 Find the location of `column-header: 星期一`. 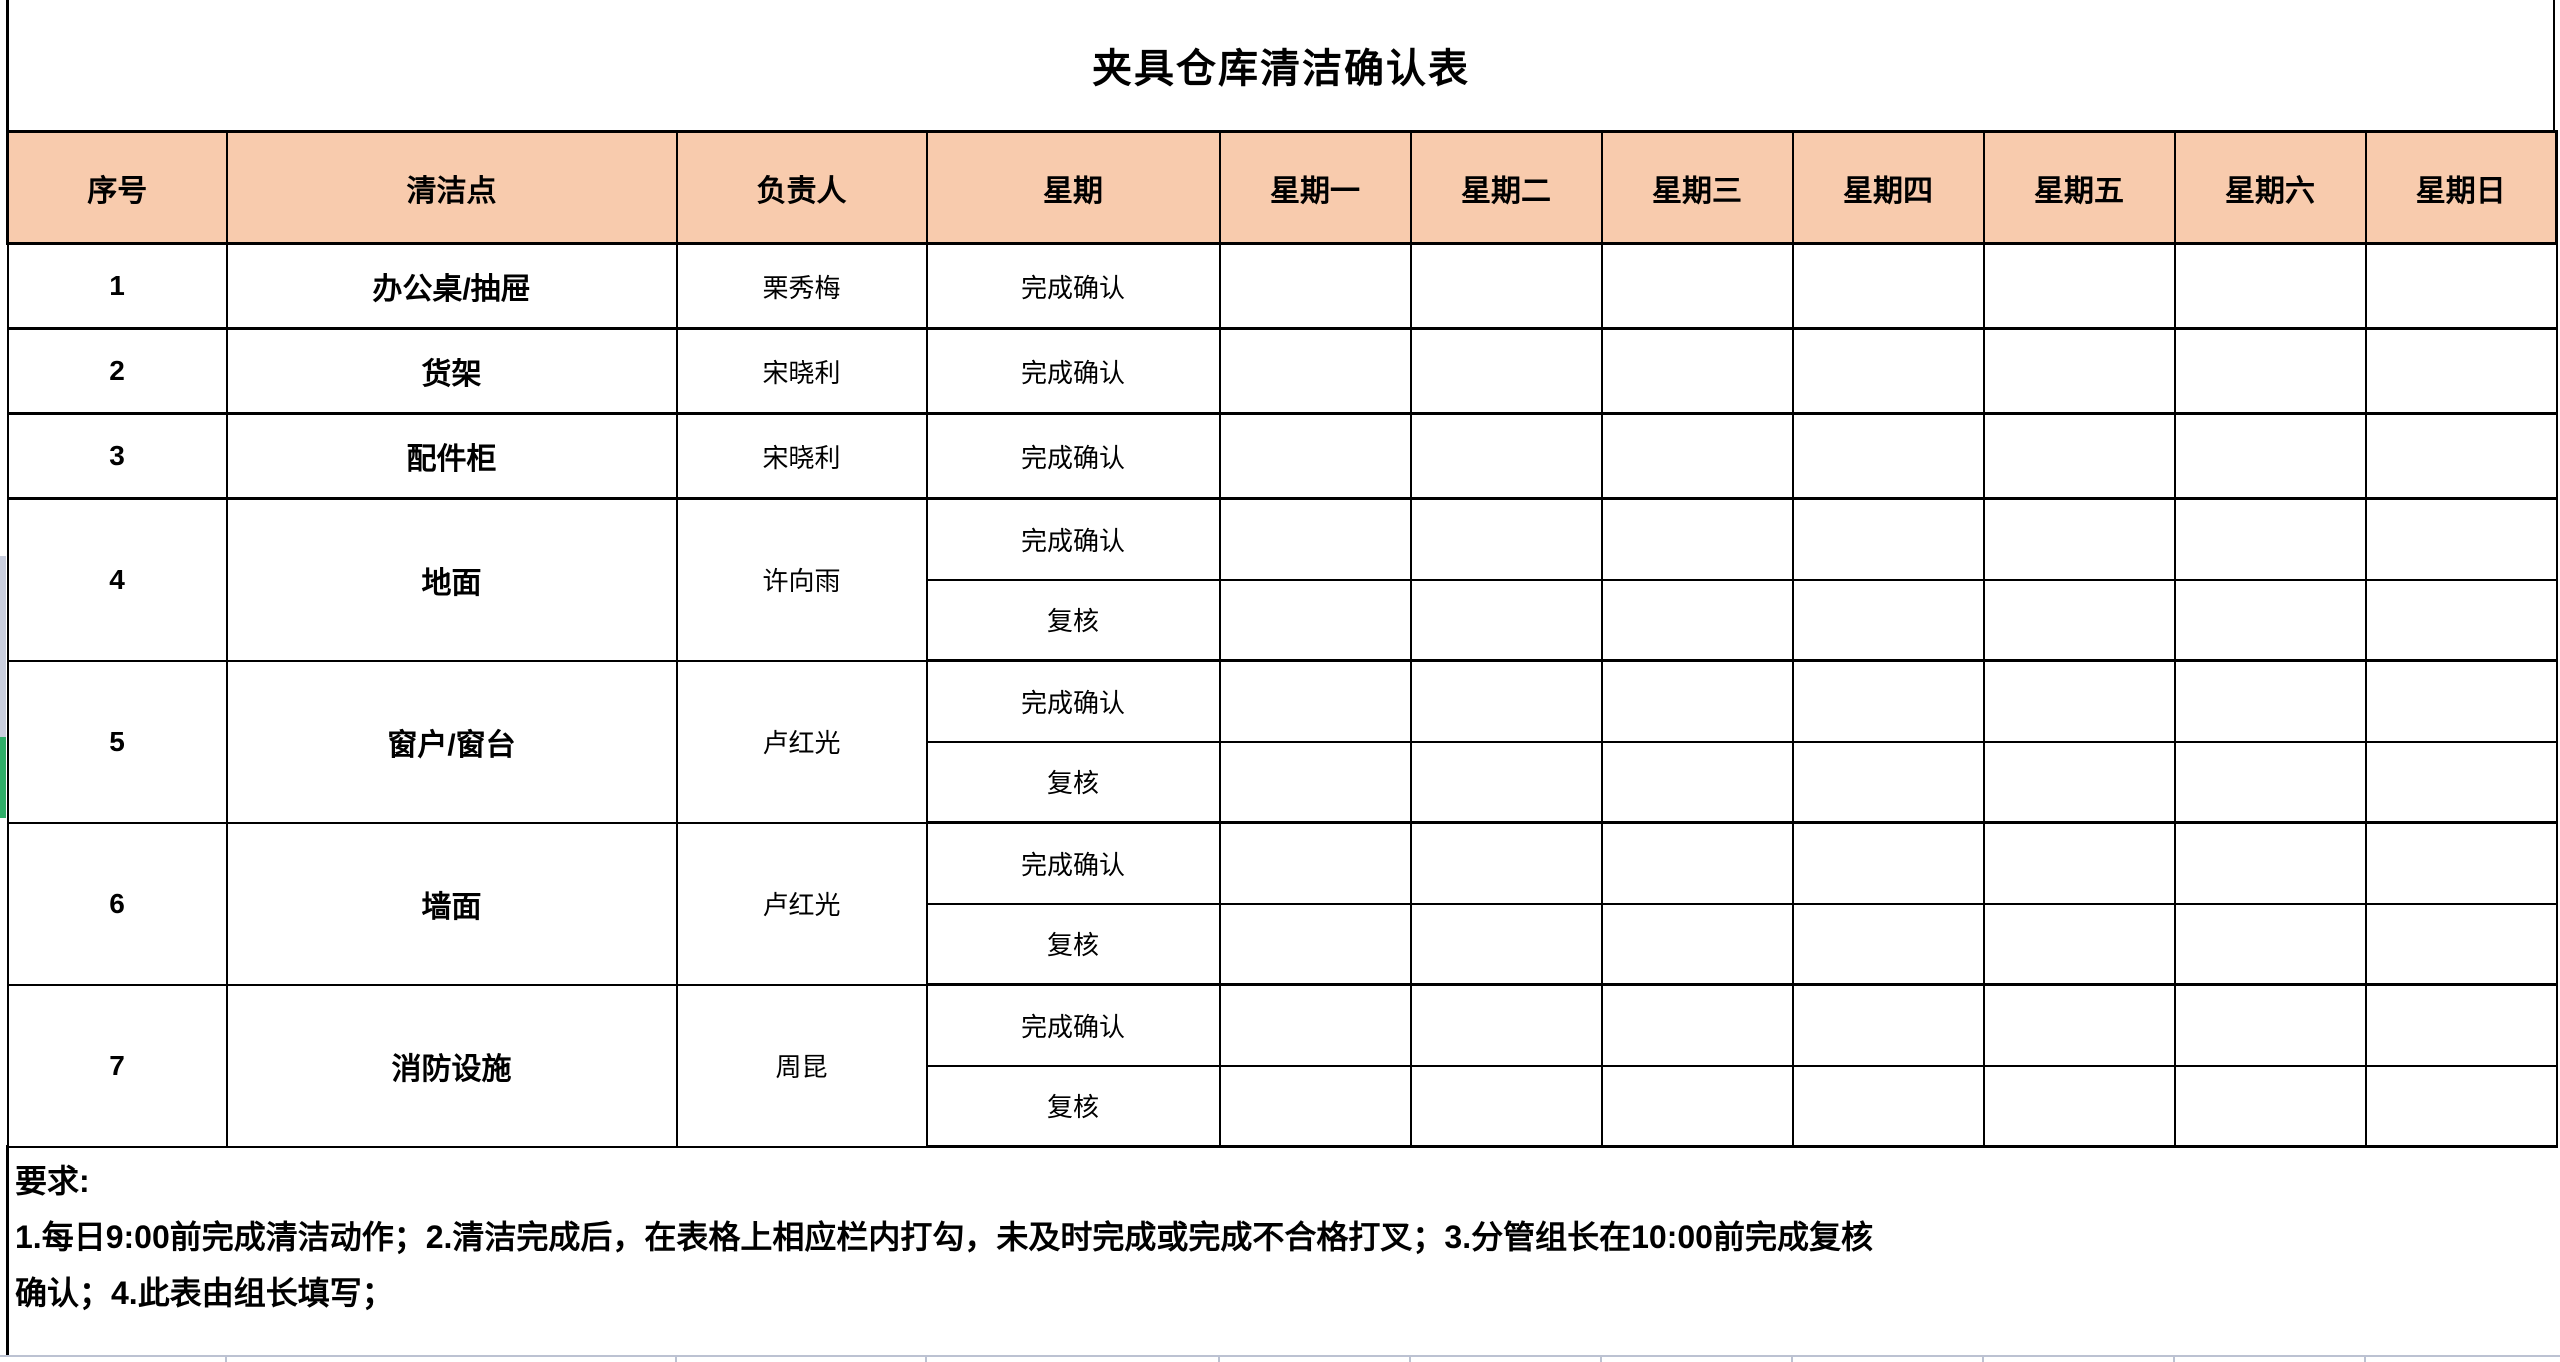

column-header: 星期一 is located at coordinates (1315, 187).